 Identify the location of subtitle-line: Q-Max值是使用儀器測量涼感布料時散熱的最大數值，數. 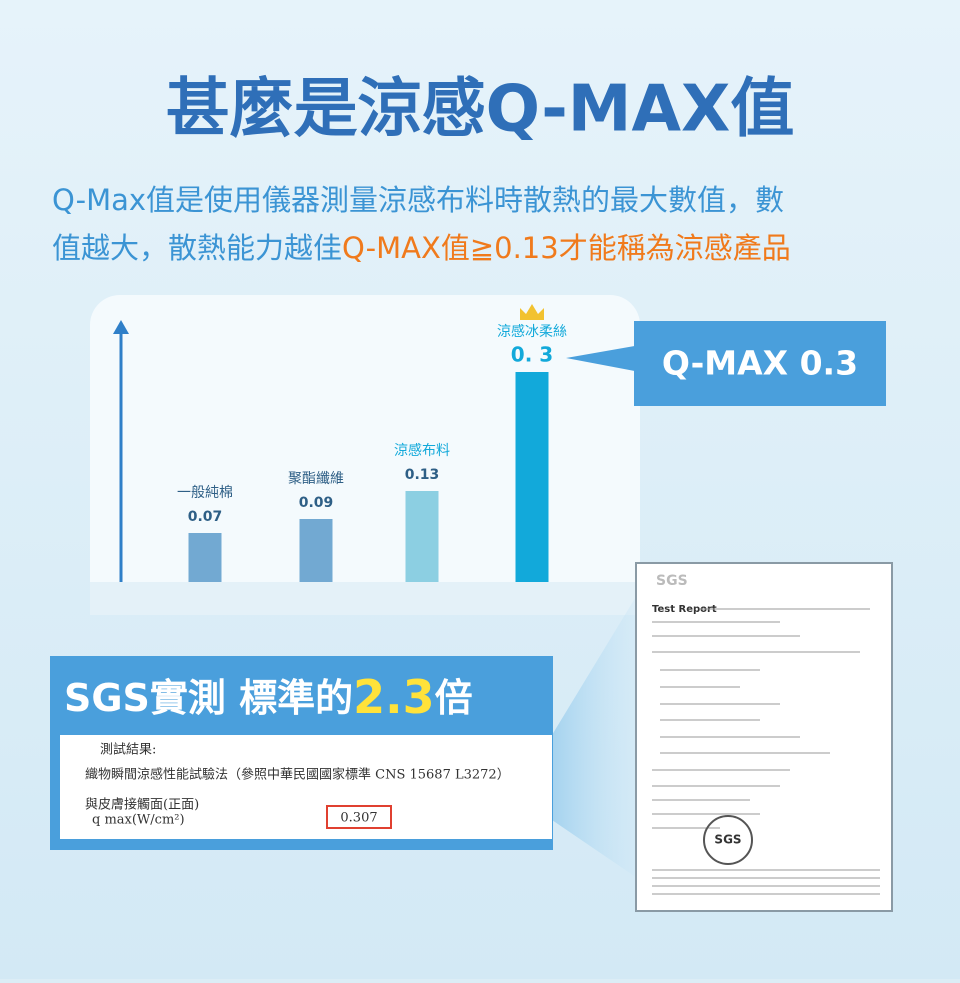
(418, 200).